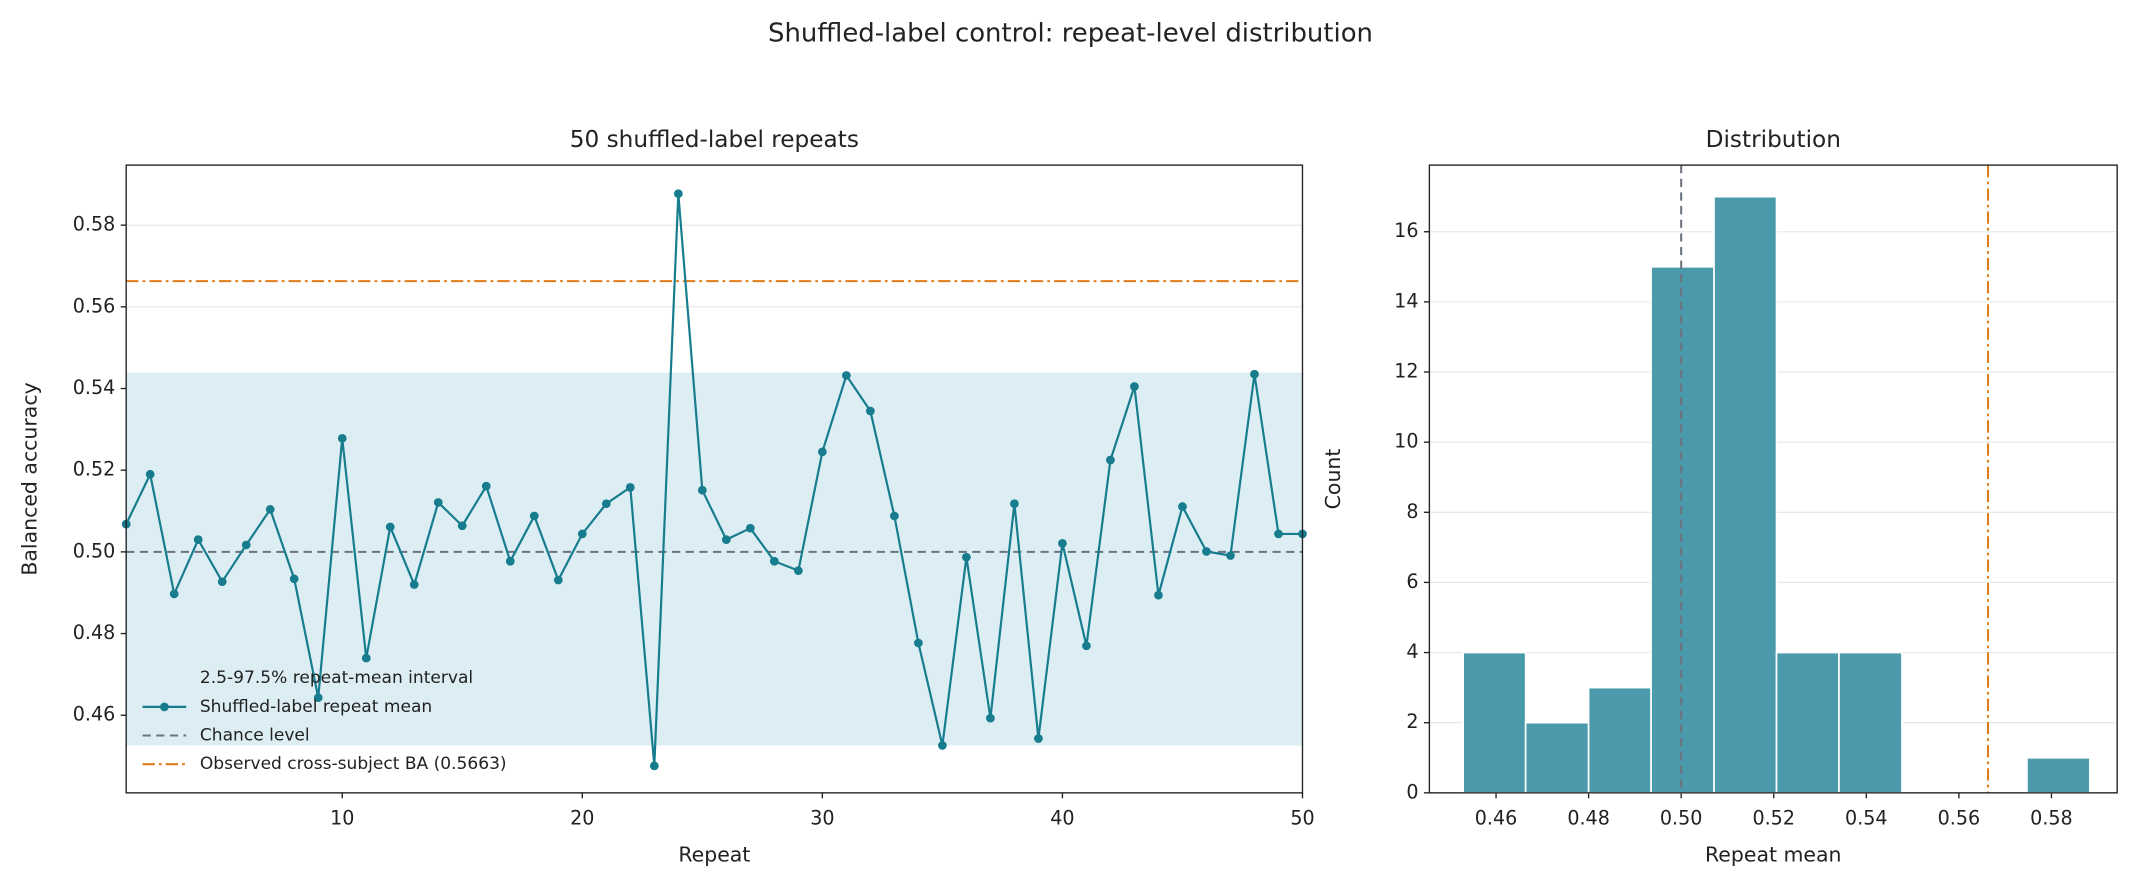 Image resolution: width=2141 pixels, height=887 pixels. Describe the element at coordinates (1302, 817) in the screenshot. I see `x-tick-label: 50` at that location.